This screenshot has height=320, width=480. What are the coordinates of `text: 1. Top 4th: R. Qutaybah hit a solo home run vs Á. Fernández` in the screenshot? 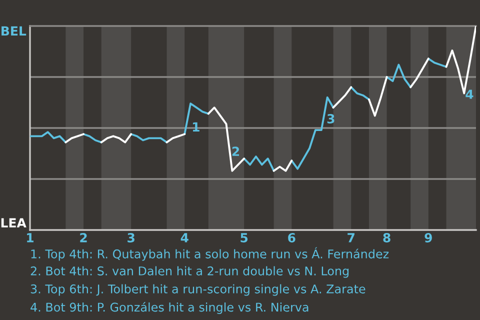 It's located at (210, 254).